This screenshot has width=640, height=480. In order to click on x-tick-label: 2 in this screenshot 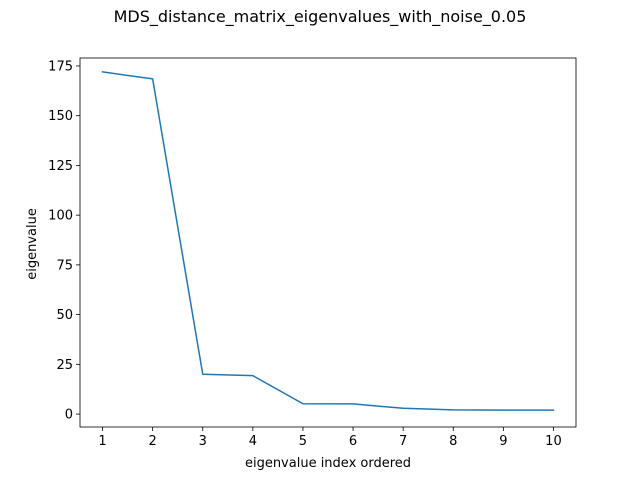, I will do `click(153, 441)`.